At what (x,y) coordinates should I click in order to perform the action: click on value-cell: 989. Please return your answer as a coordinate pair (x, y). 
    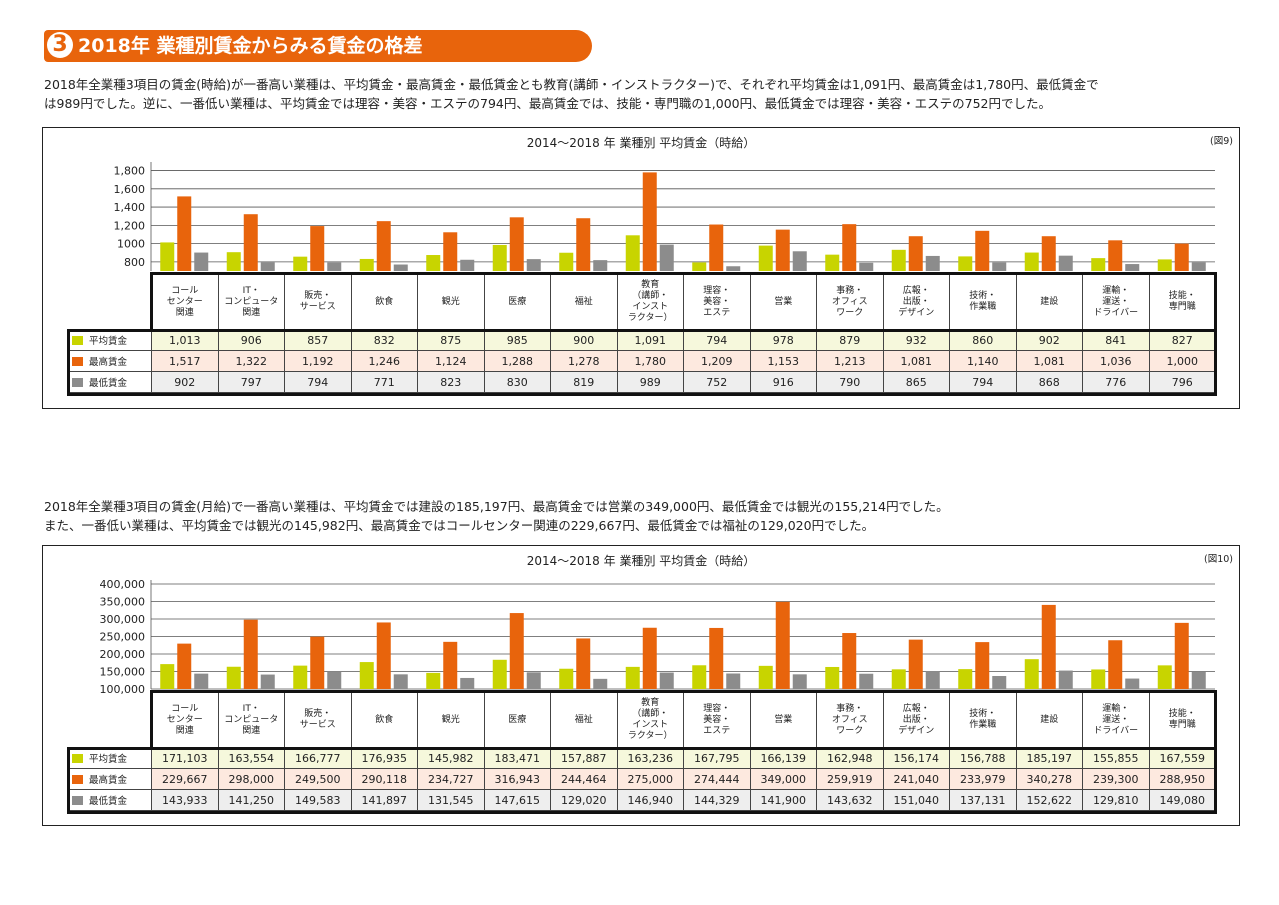
    Looking at the image, I should click on (650, 382).